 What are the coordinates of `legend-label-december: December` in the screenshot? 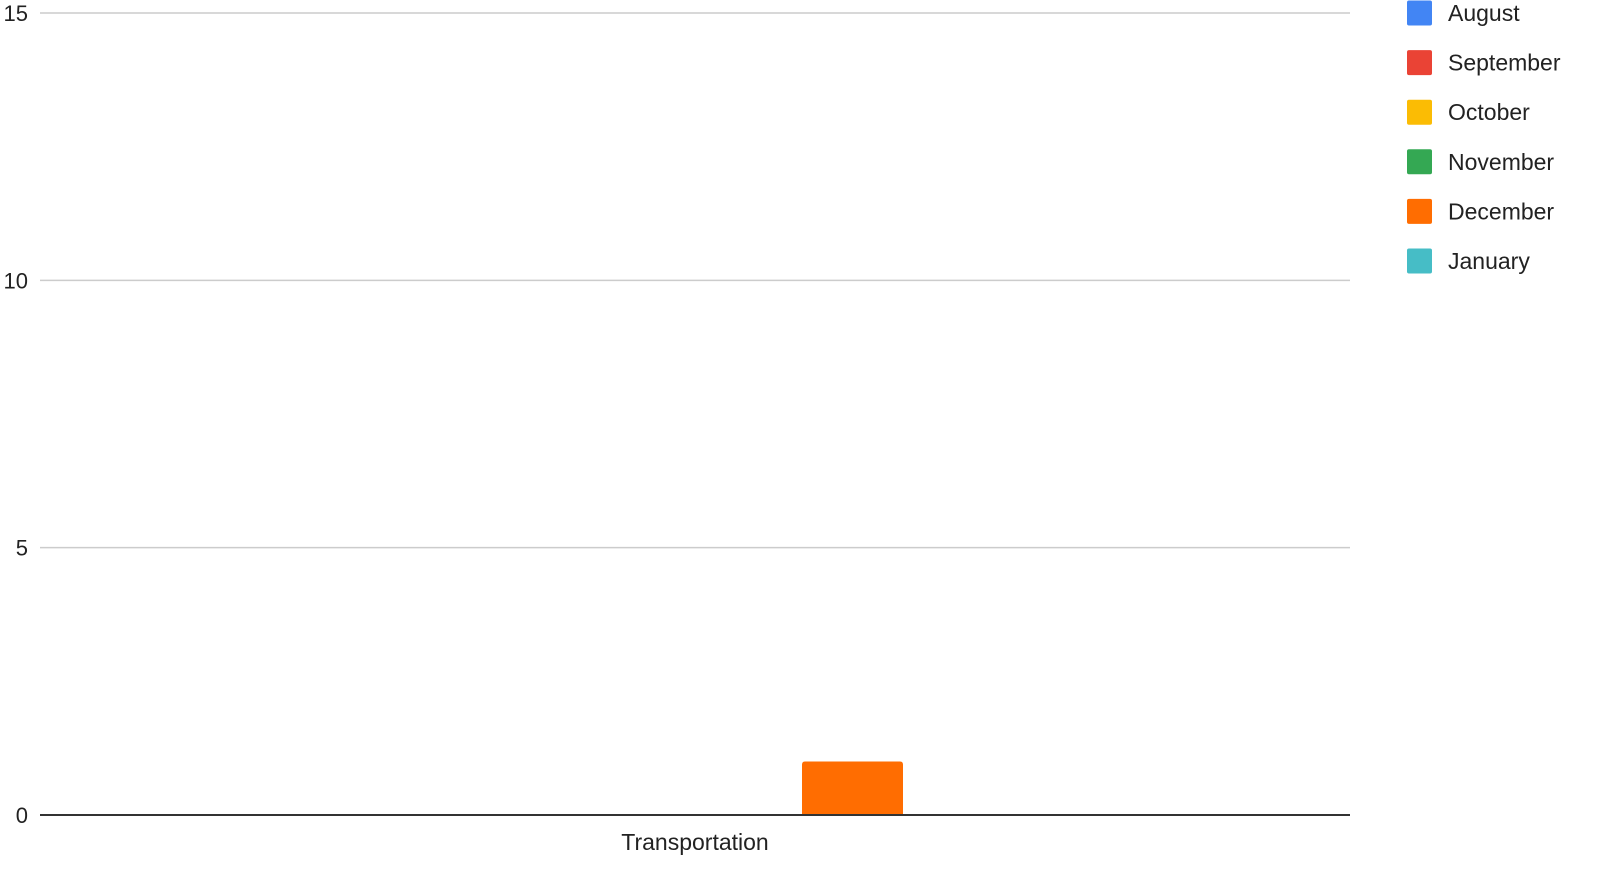 It's located at (1501, 211).